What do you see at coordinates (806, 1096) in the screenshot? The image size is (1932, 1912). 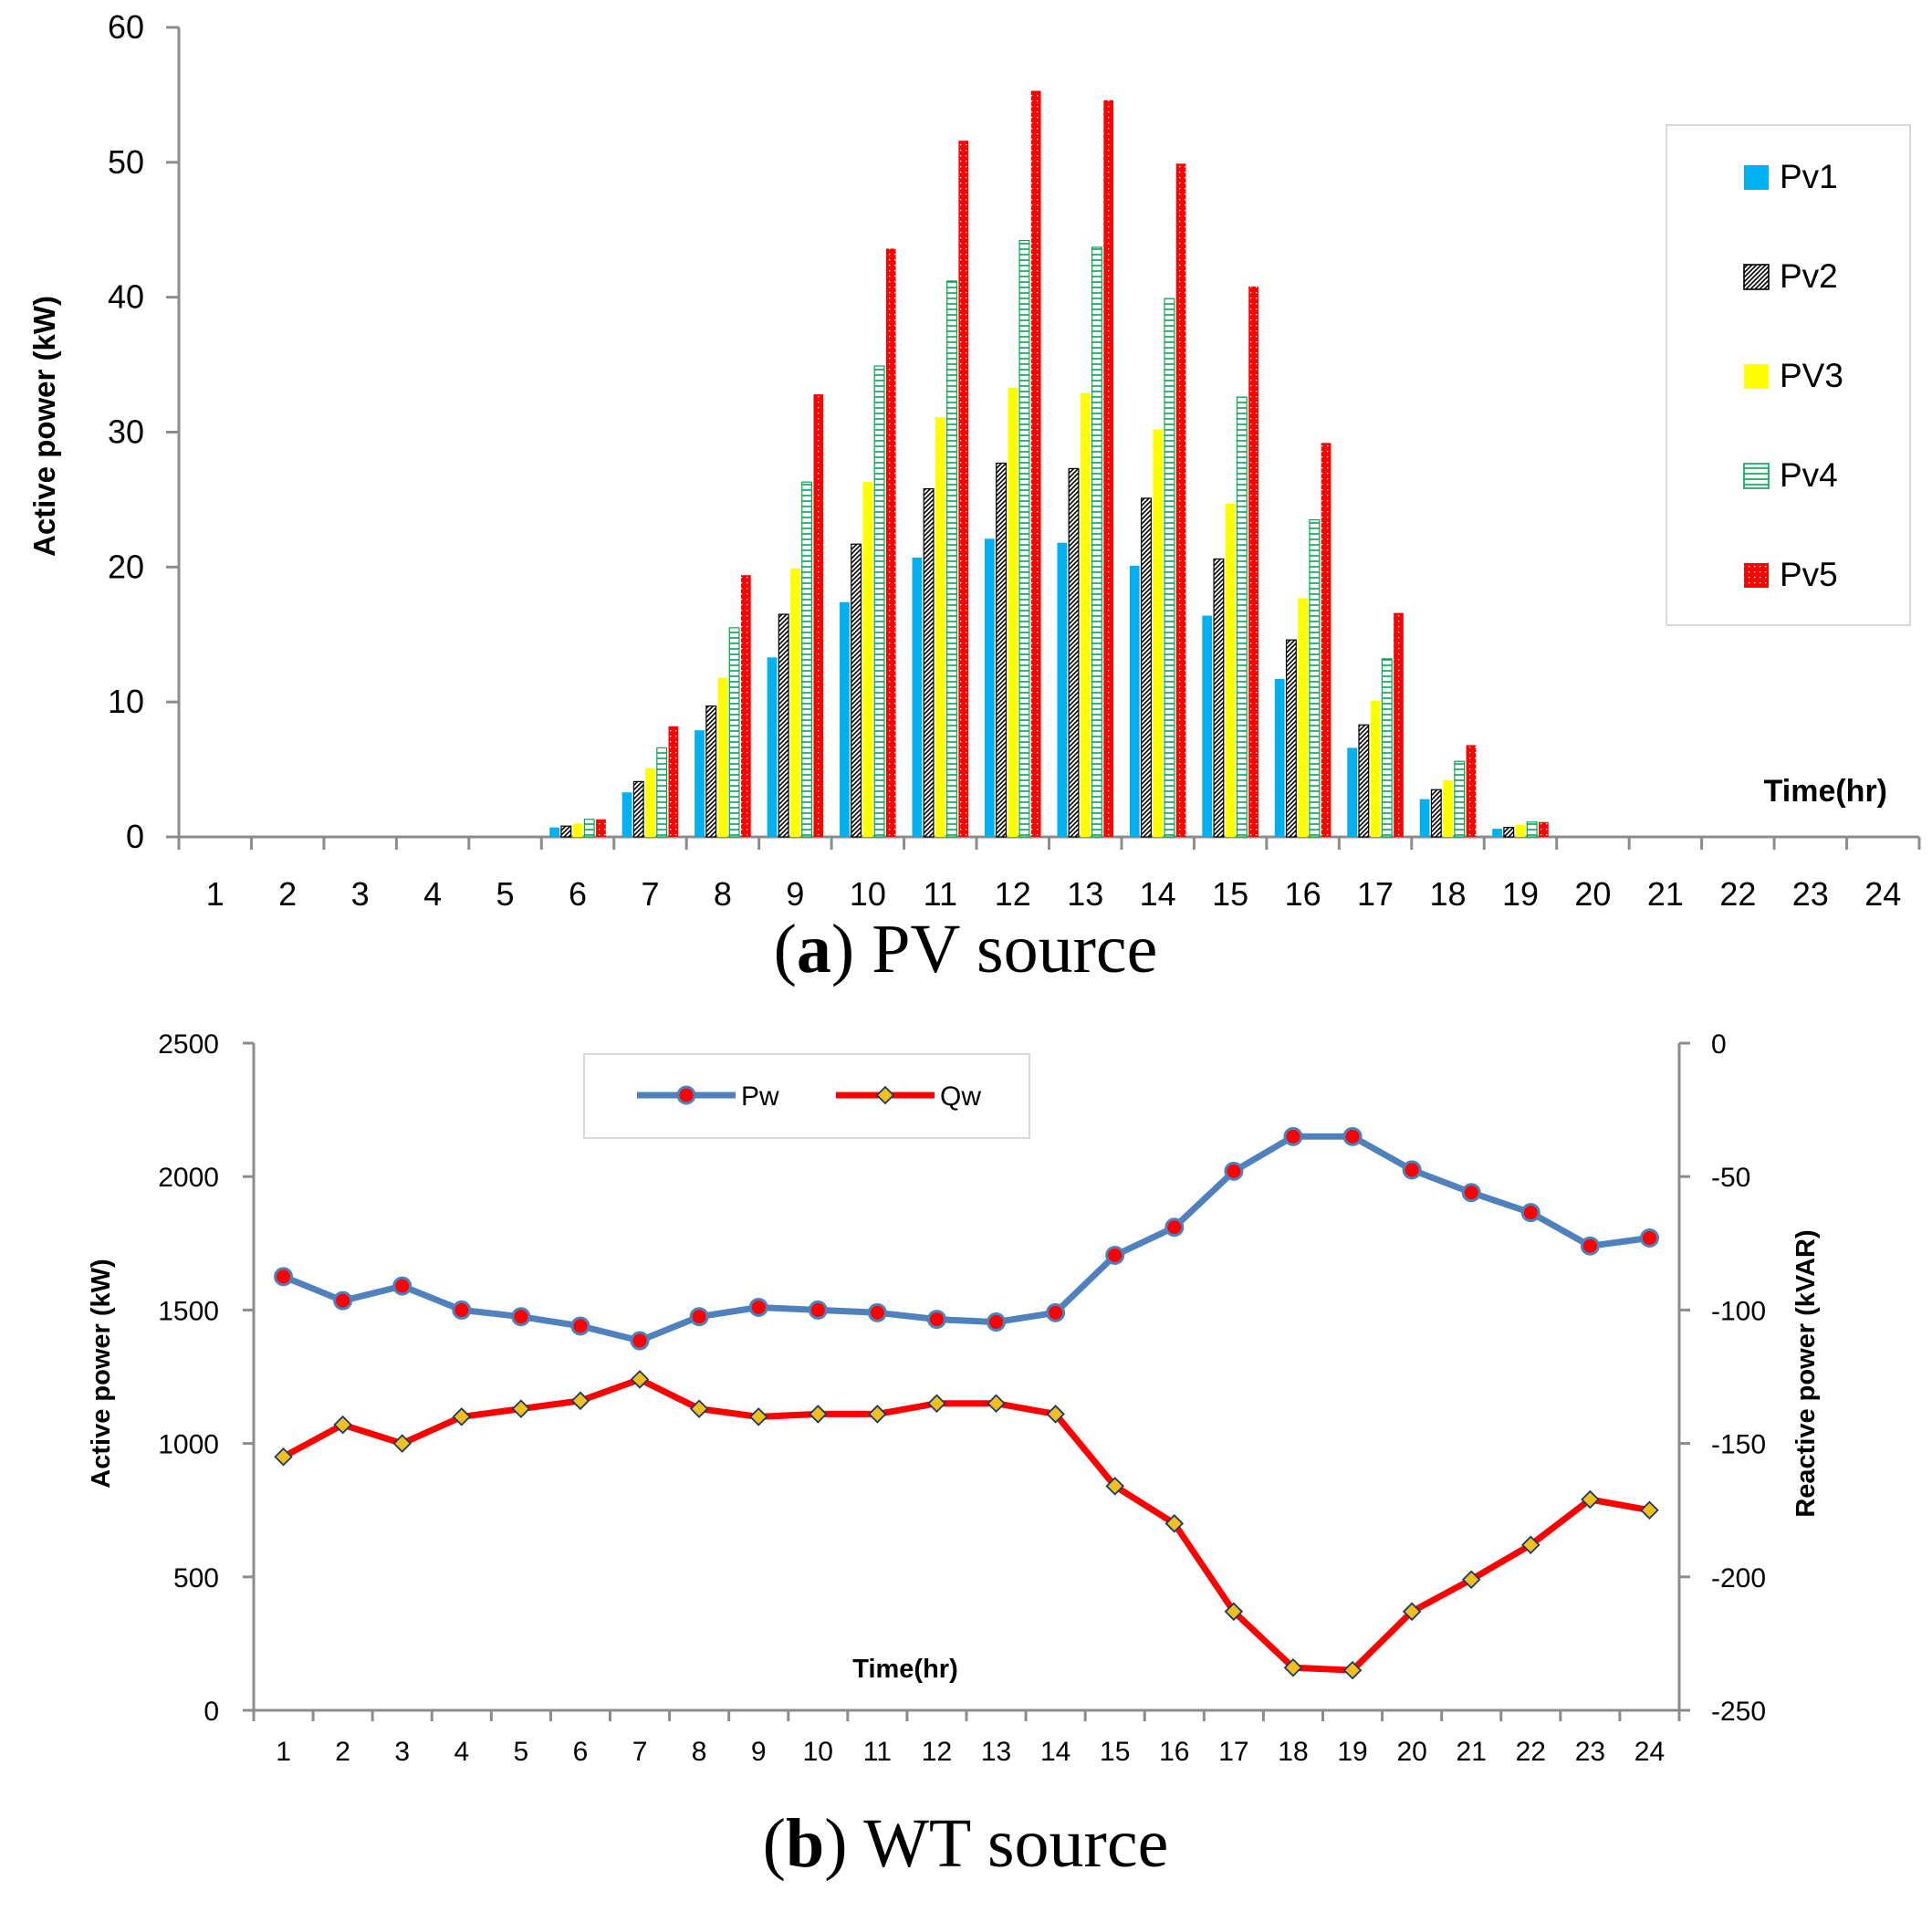 I see `wt-legend: Pw Qw` at bounding box center [806, 1096].